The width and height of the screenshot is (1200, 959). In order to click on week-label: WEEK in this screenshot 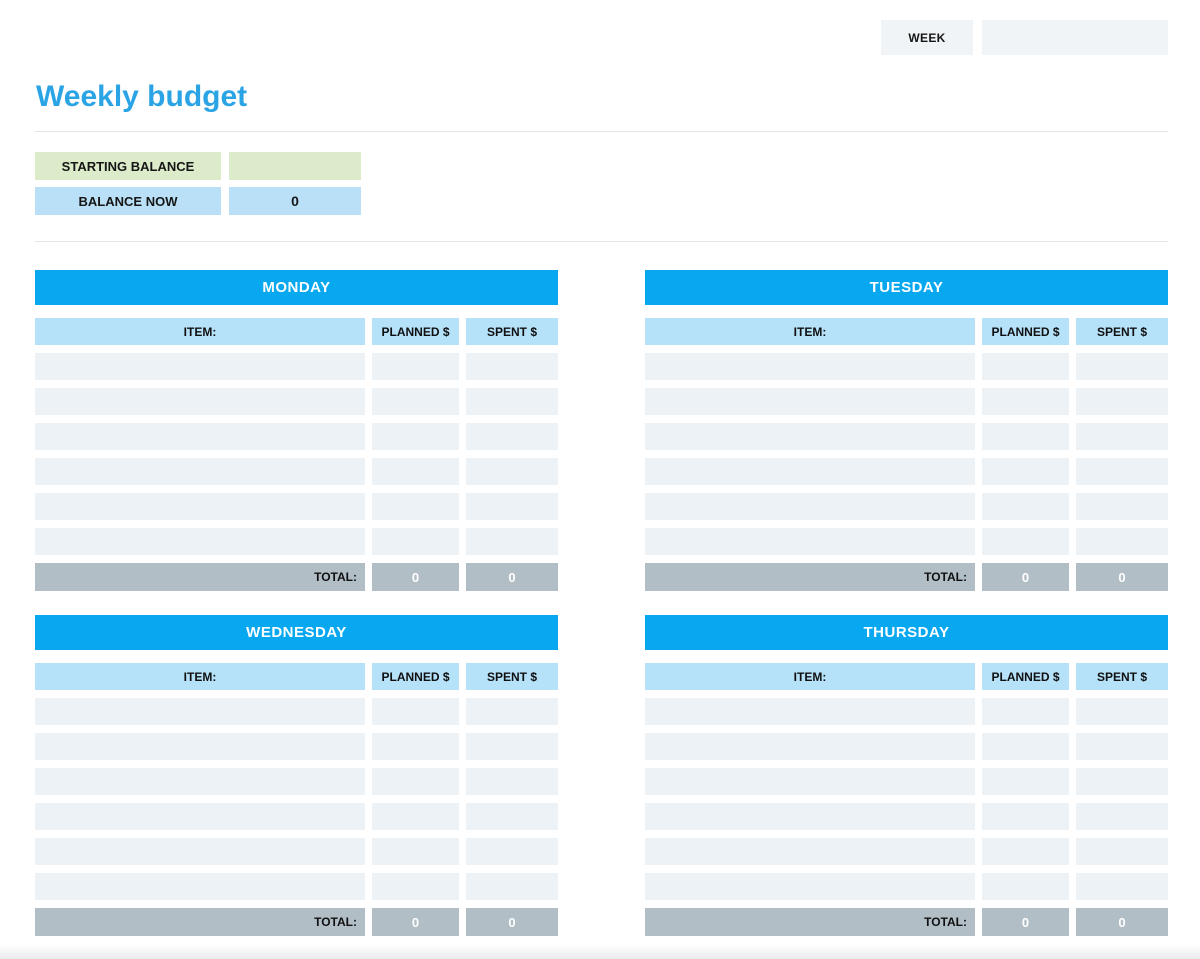, I will do `click(927, 37)`.